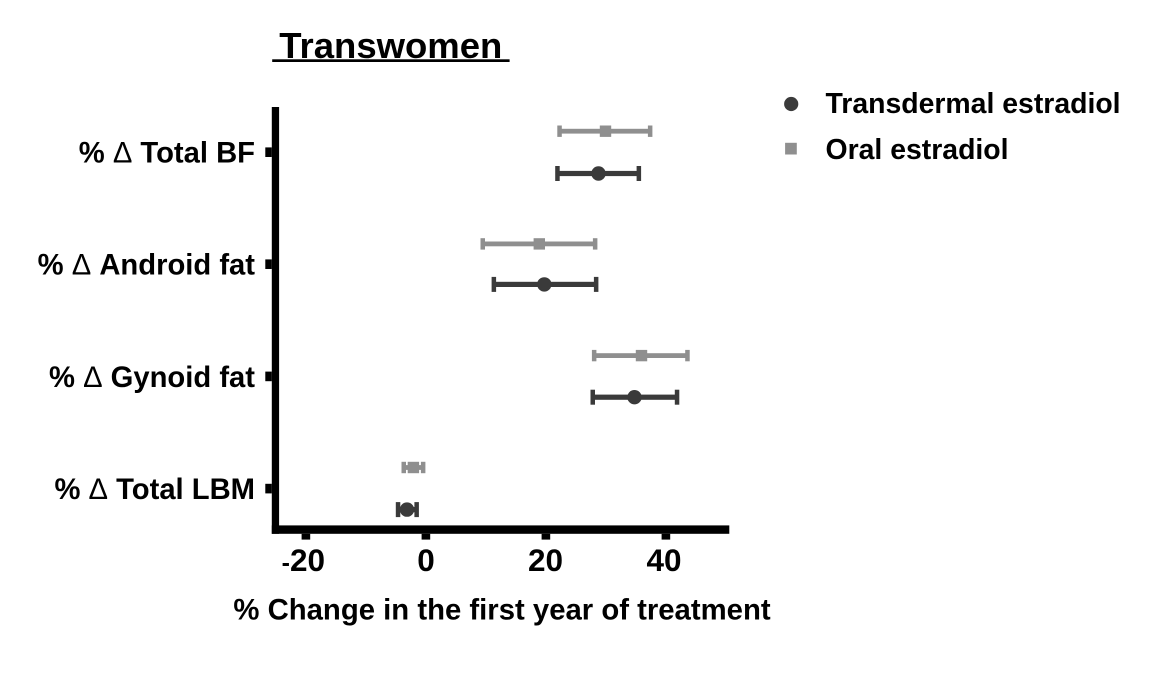  Describe the element at coordinates (426, 560) in the screenshot. I see `svg-text: 0` at that location.